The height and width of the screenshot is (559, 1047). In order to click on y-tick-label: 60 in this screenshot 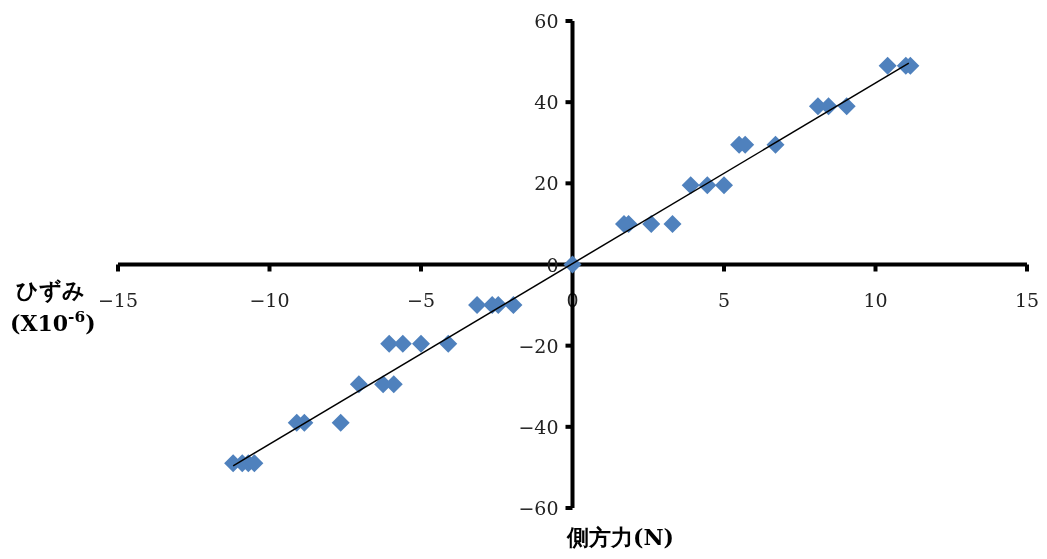, I will do `click(546, 21)`.